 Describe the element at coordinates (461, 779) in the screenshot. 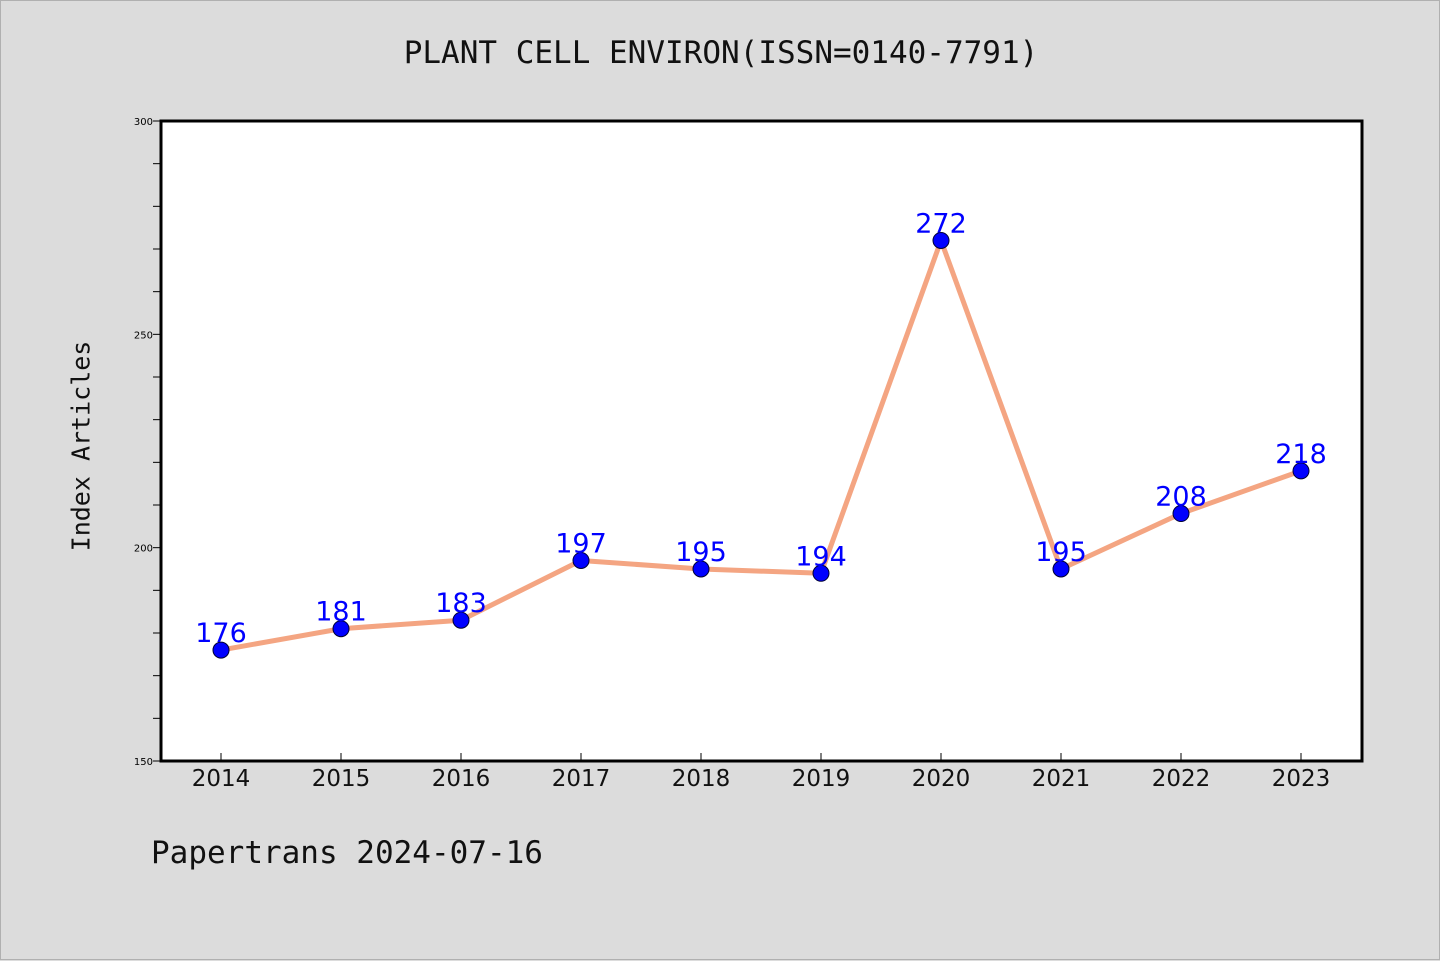

I see `x-tick-label: 2016` at that location.